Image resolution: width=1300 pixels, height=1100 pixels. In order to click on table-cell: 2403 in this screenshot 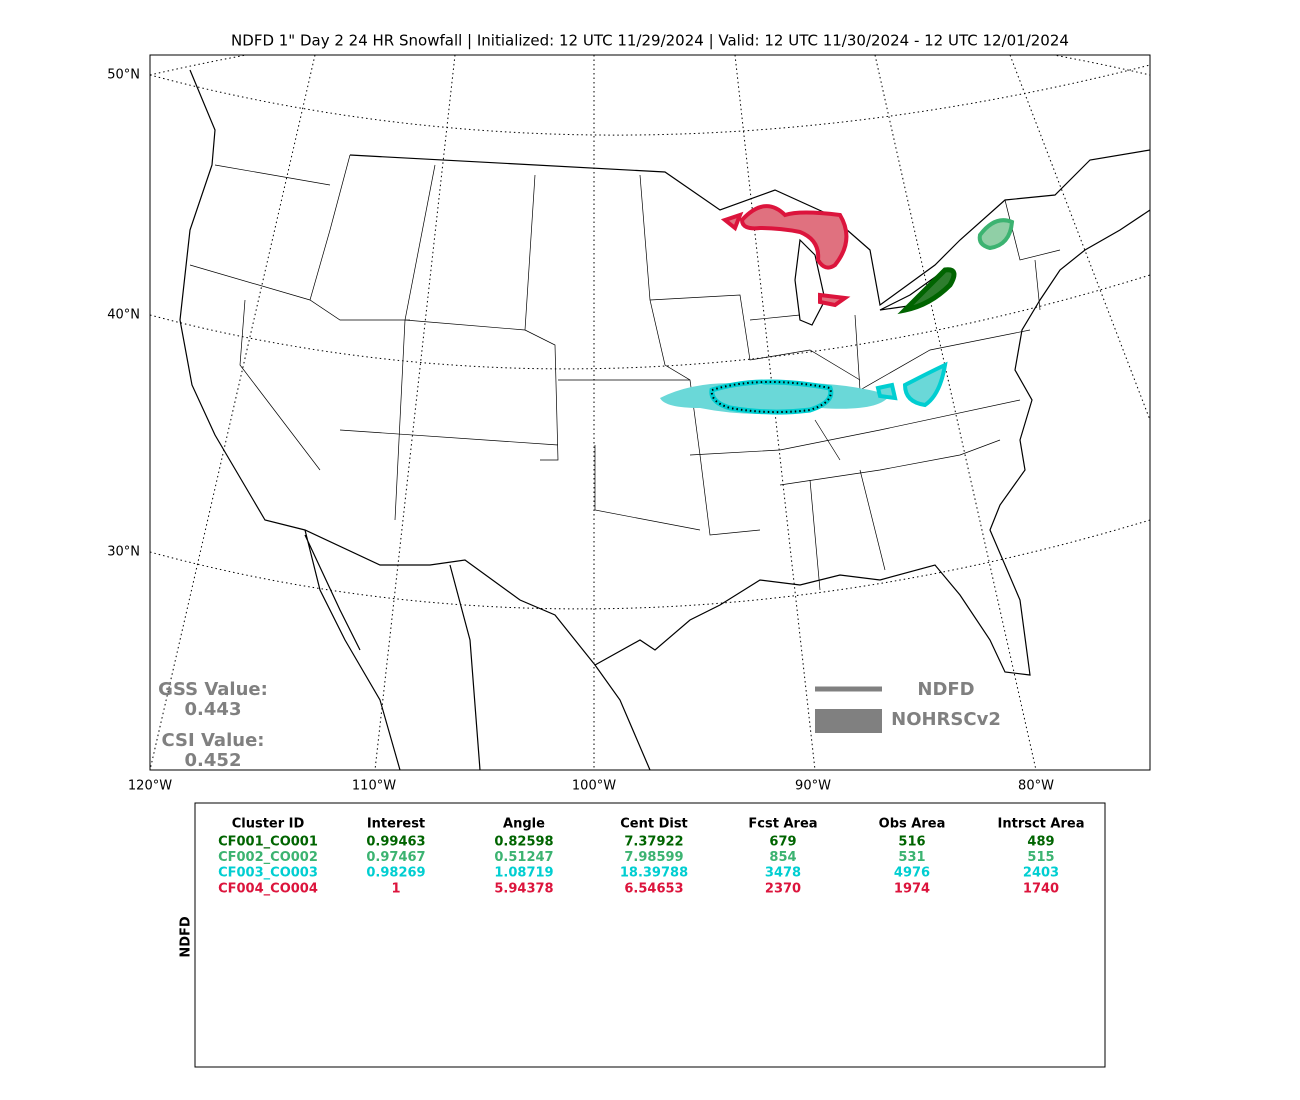, I will do `click(1041, 873)`.